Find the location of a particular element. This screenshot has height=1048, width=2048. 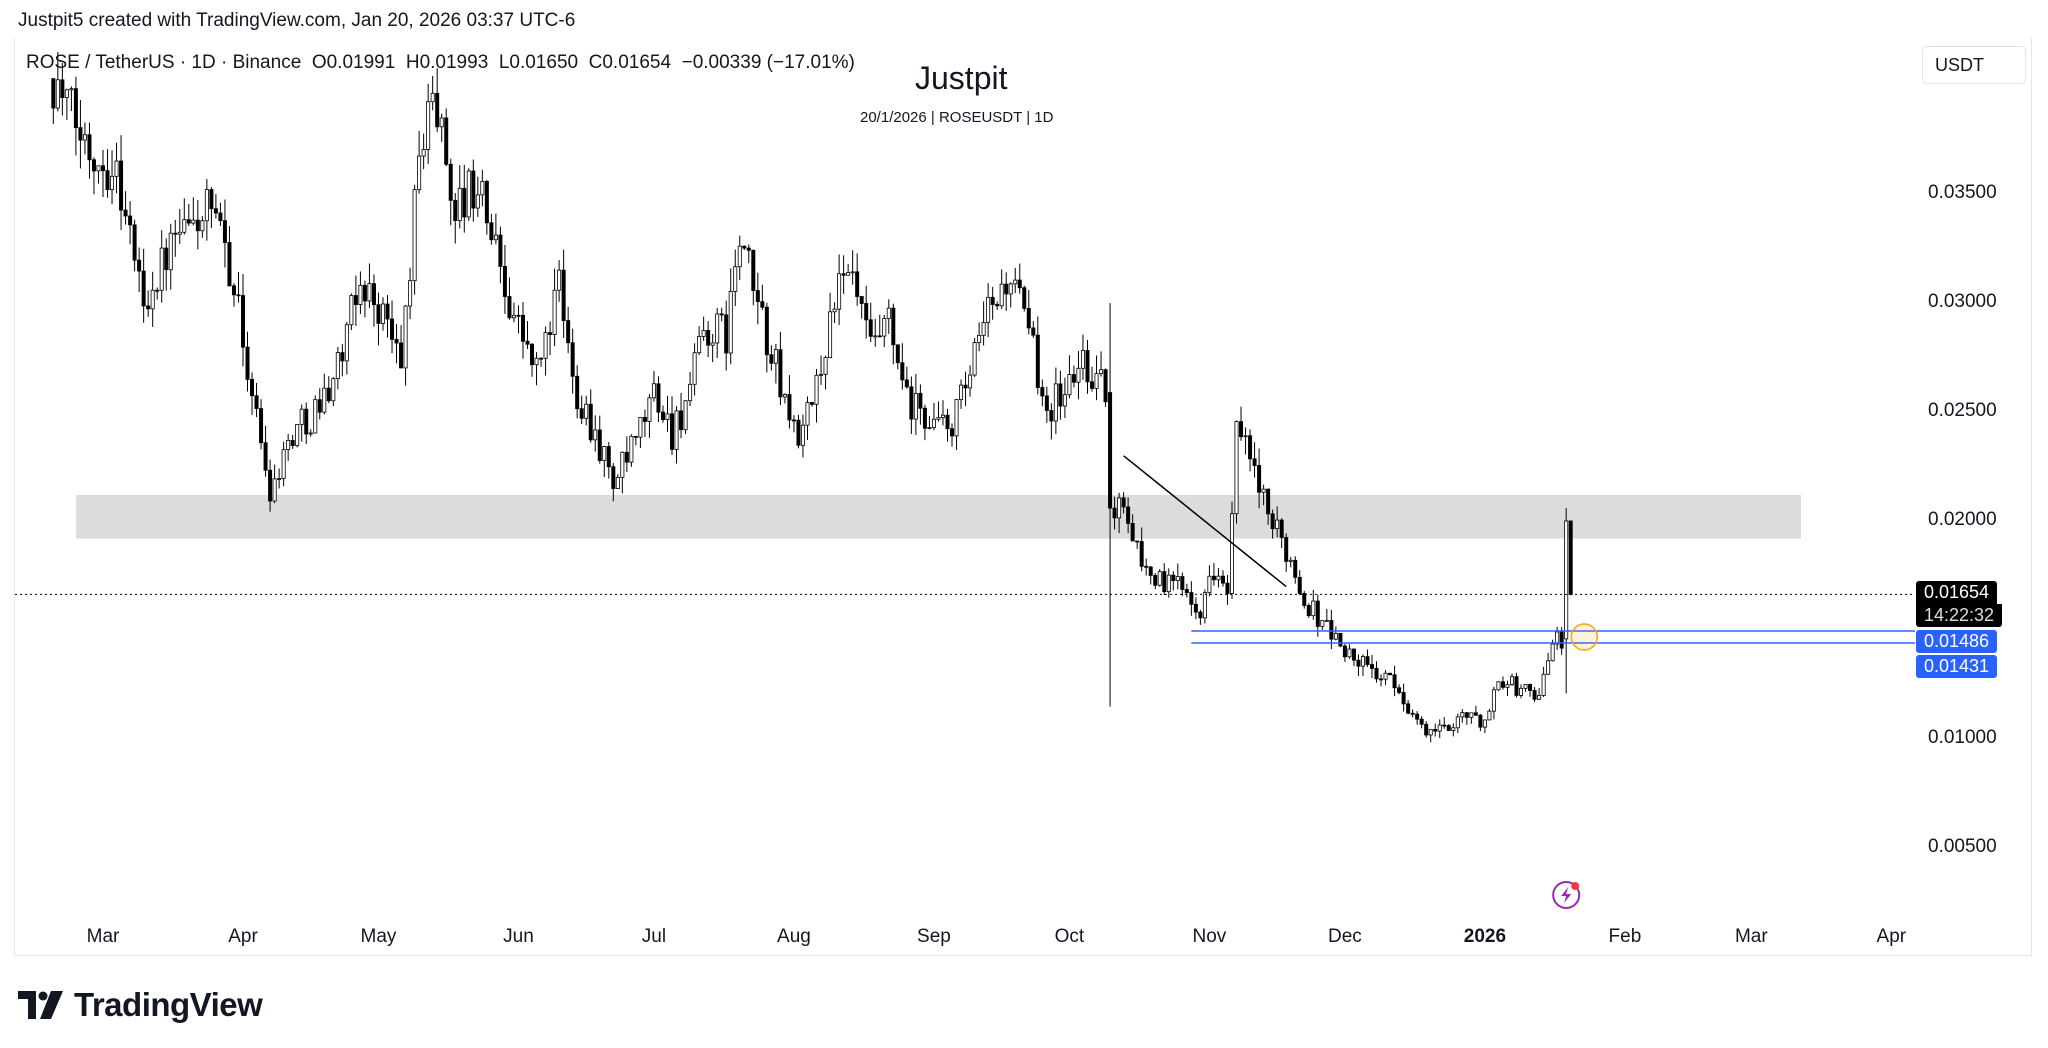

time-axis-label: Oct is located at coordinates (1070, 936).